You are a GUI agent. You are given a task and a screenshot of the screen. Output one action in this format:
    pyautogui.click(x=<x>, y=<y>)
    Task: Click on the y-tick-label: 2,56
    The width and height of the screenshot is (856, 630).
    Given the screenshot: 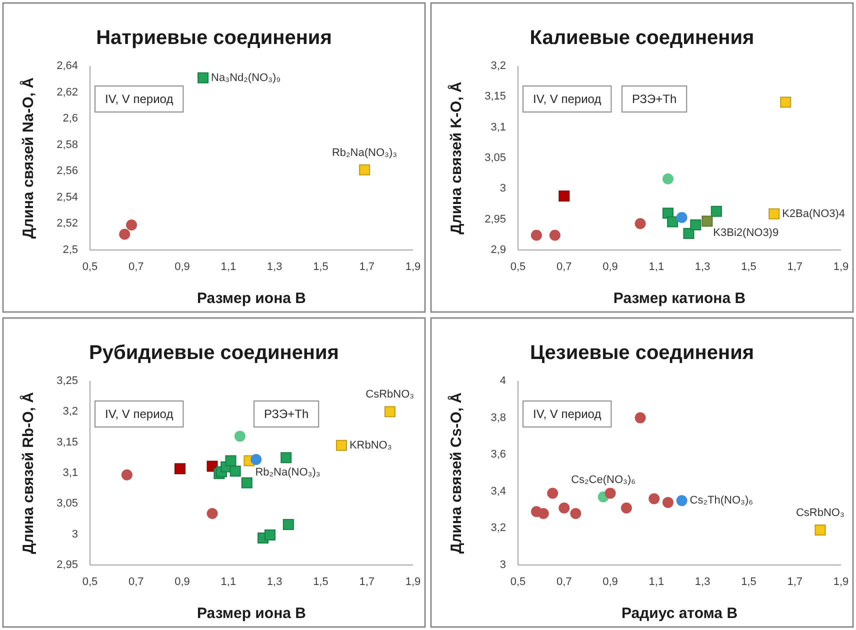 What is the action you would take?
    pyautogui.click(x=67, y=171)
    